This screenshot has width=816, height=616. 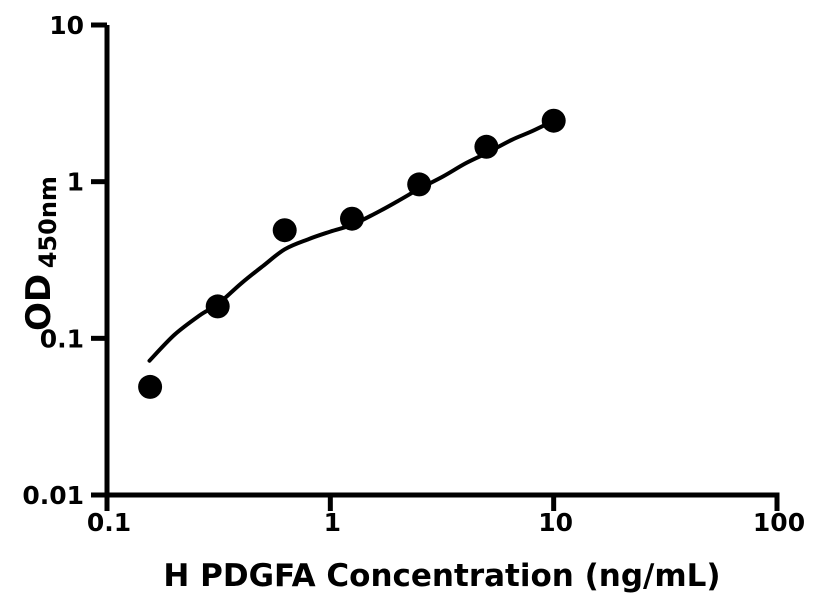 I want to click on y-tick-label: 0.01, so click(x=53, y=495).